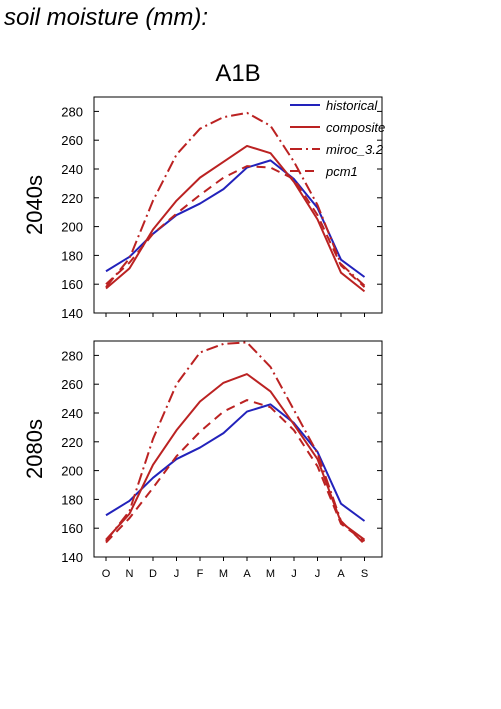  What do you see at coordinates (352, 105) in the screenshot?
I see `legend-label-historical: historical` at bounding box center [352, 105].